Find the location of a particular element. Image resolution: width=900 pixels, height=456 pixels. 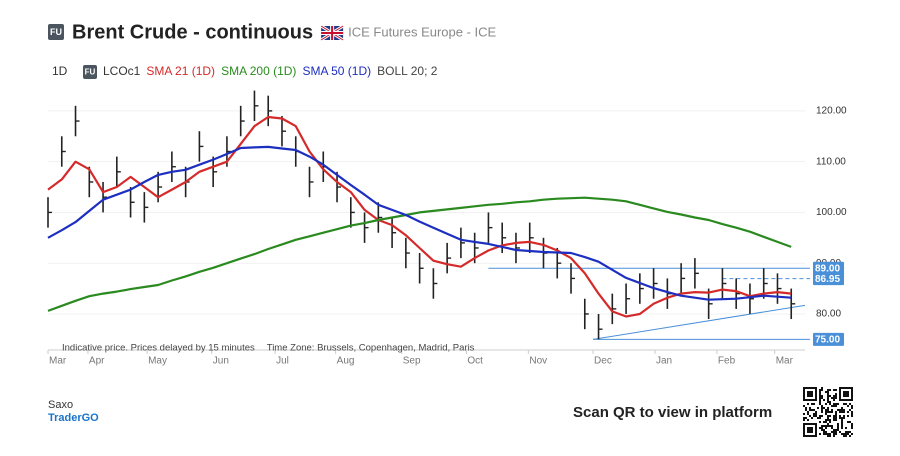

level-badge is located at coordinates (828, 339).